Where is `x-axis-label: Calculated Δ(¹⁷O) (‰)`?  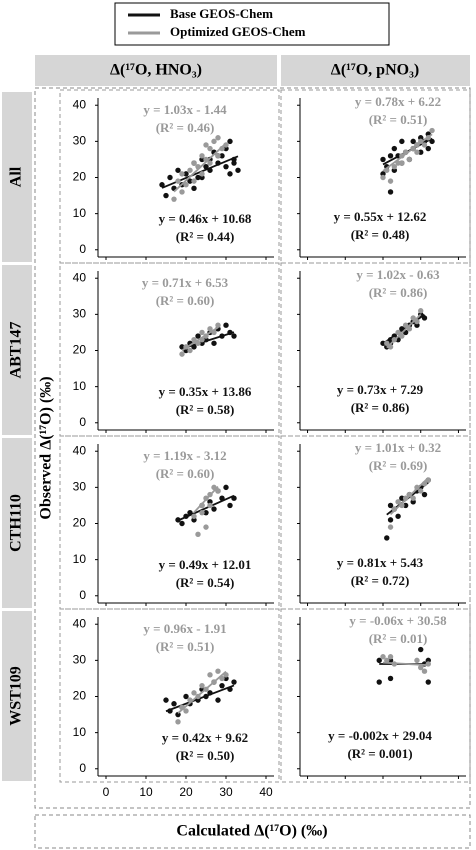
x-axis-label: Calculated Δ(¹⁷O) (‰) is located at coordinates (251, 831).